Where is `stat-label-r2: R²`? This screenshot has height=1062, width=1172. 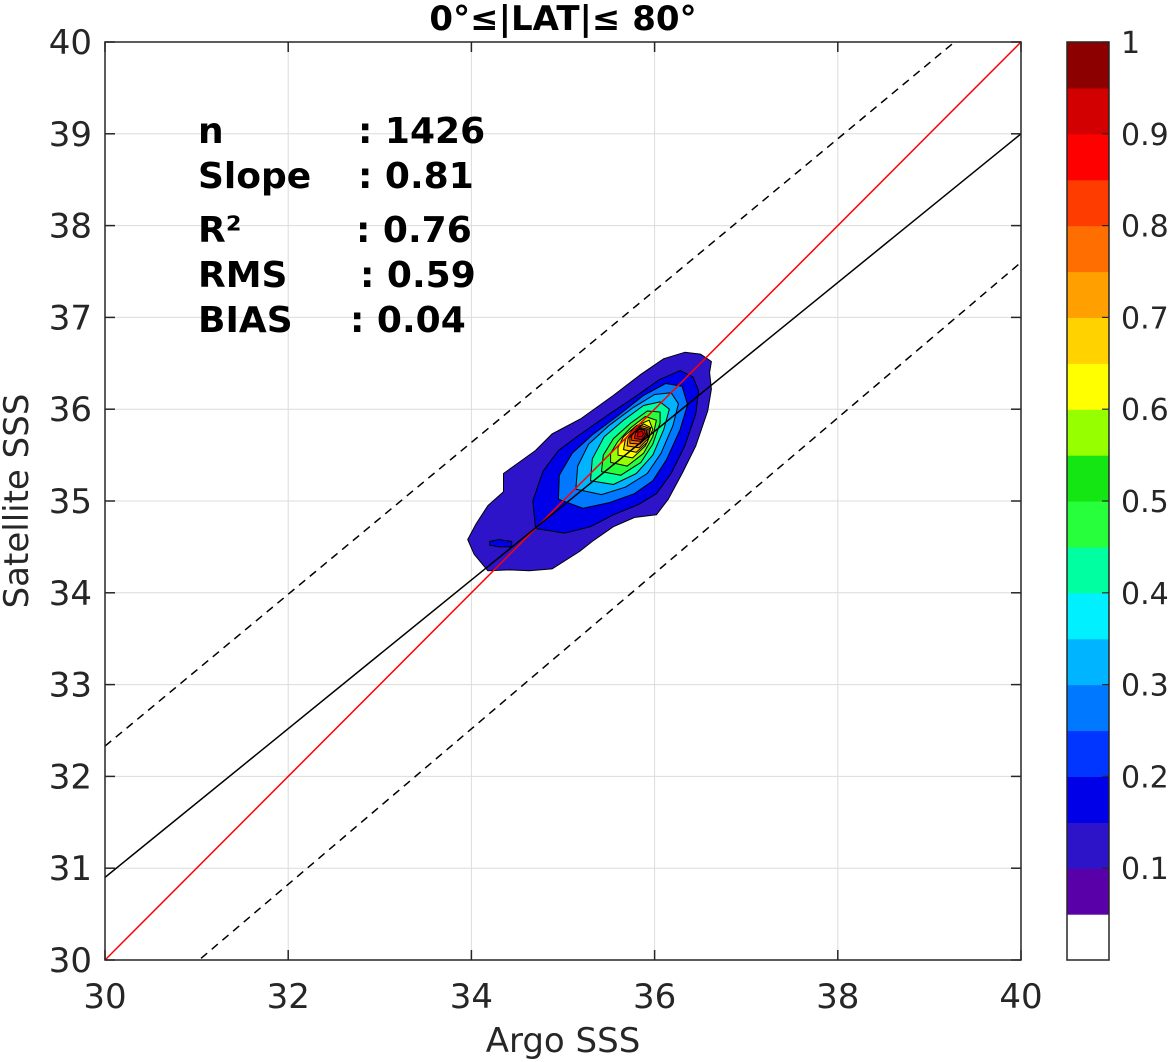
stat-label-r2: R² is located at coordinates (220, 230).